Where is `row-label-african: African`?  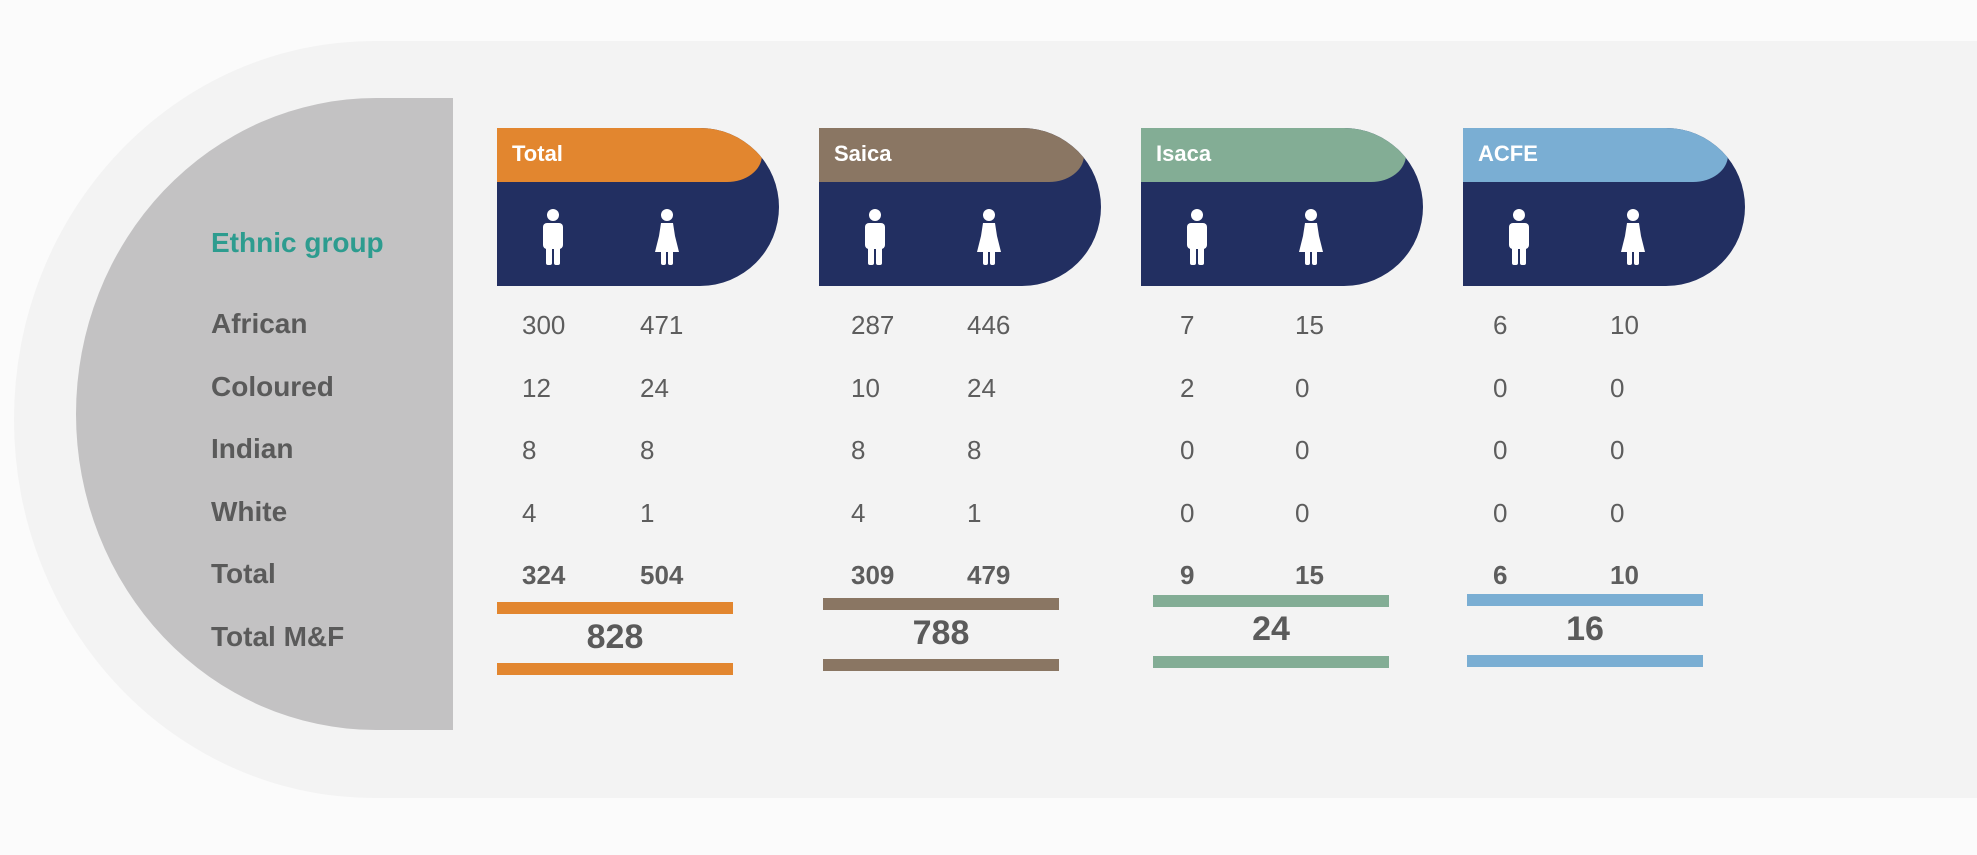
row-label-african: African is located at coordinates (259, 323).